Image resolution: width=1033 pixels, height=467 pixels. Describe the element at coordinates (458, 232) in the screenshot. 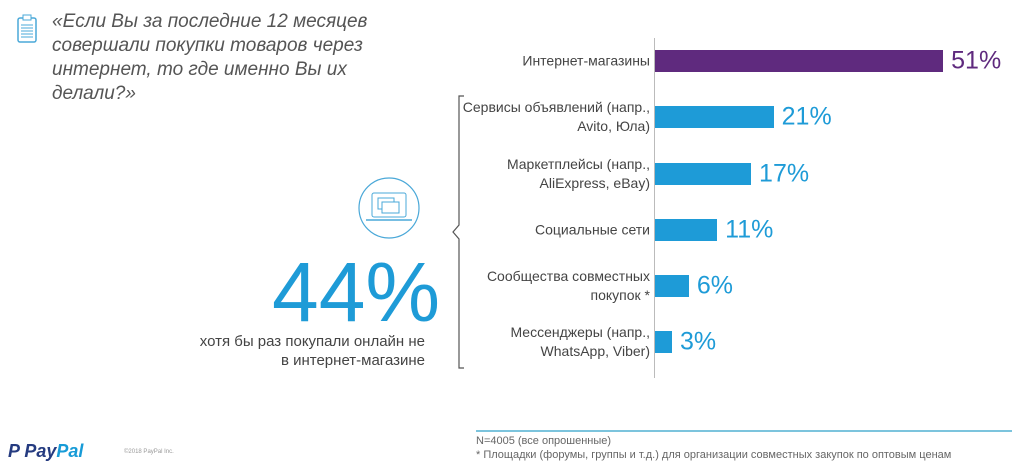

I see `group-bracket` at that location.